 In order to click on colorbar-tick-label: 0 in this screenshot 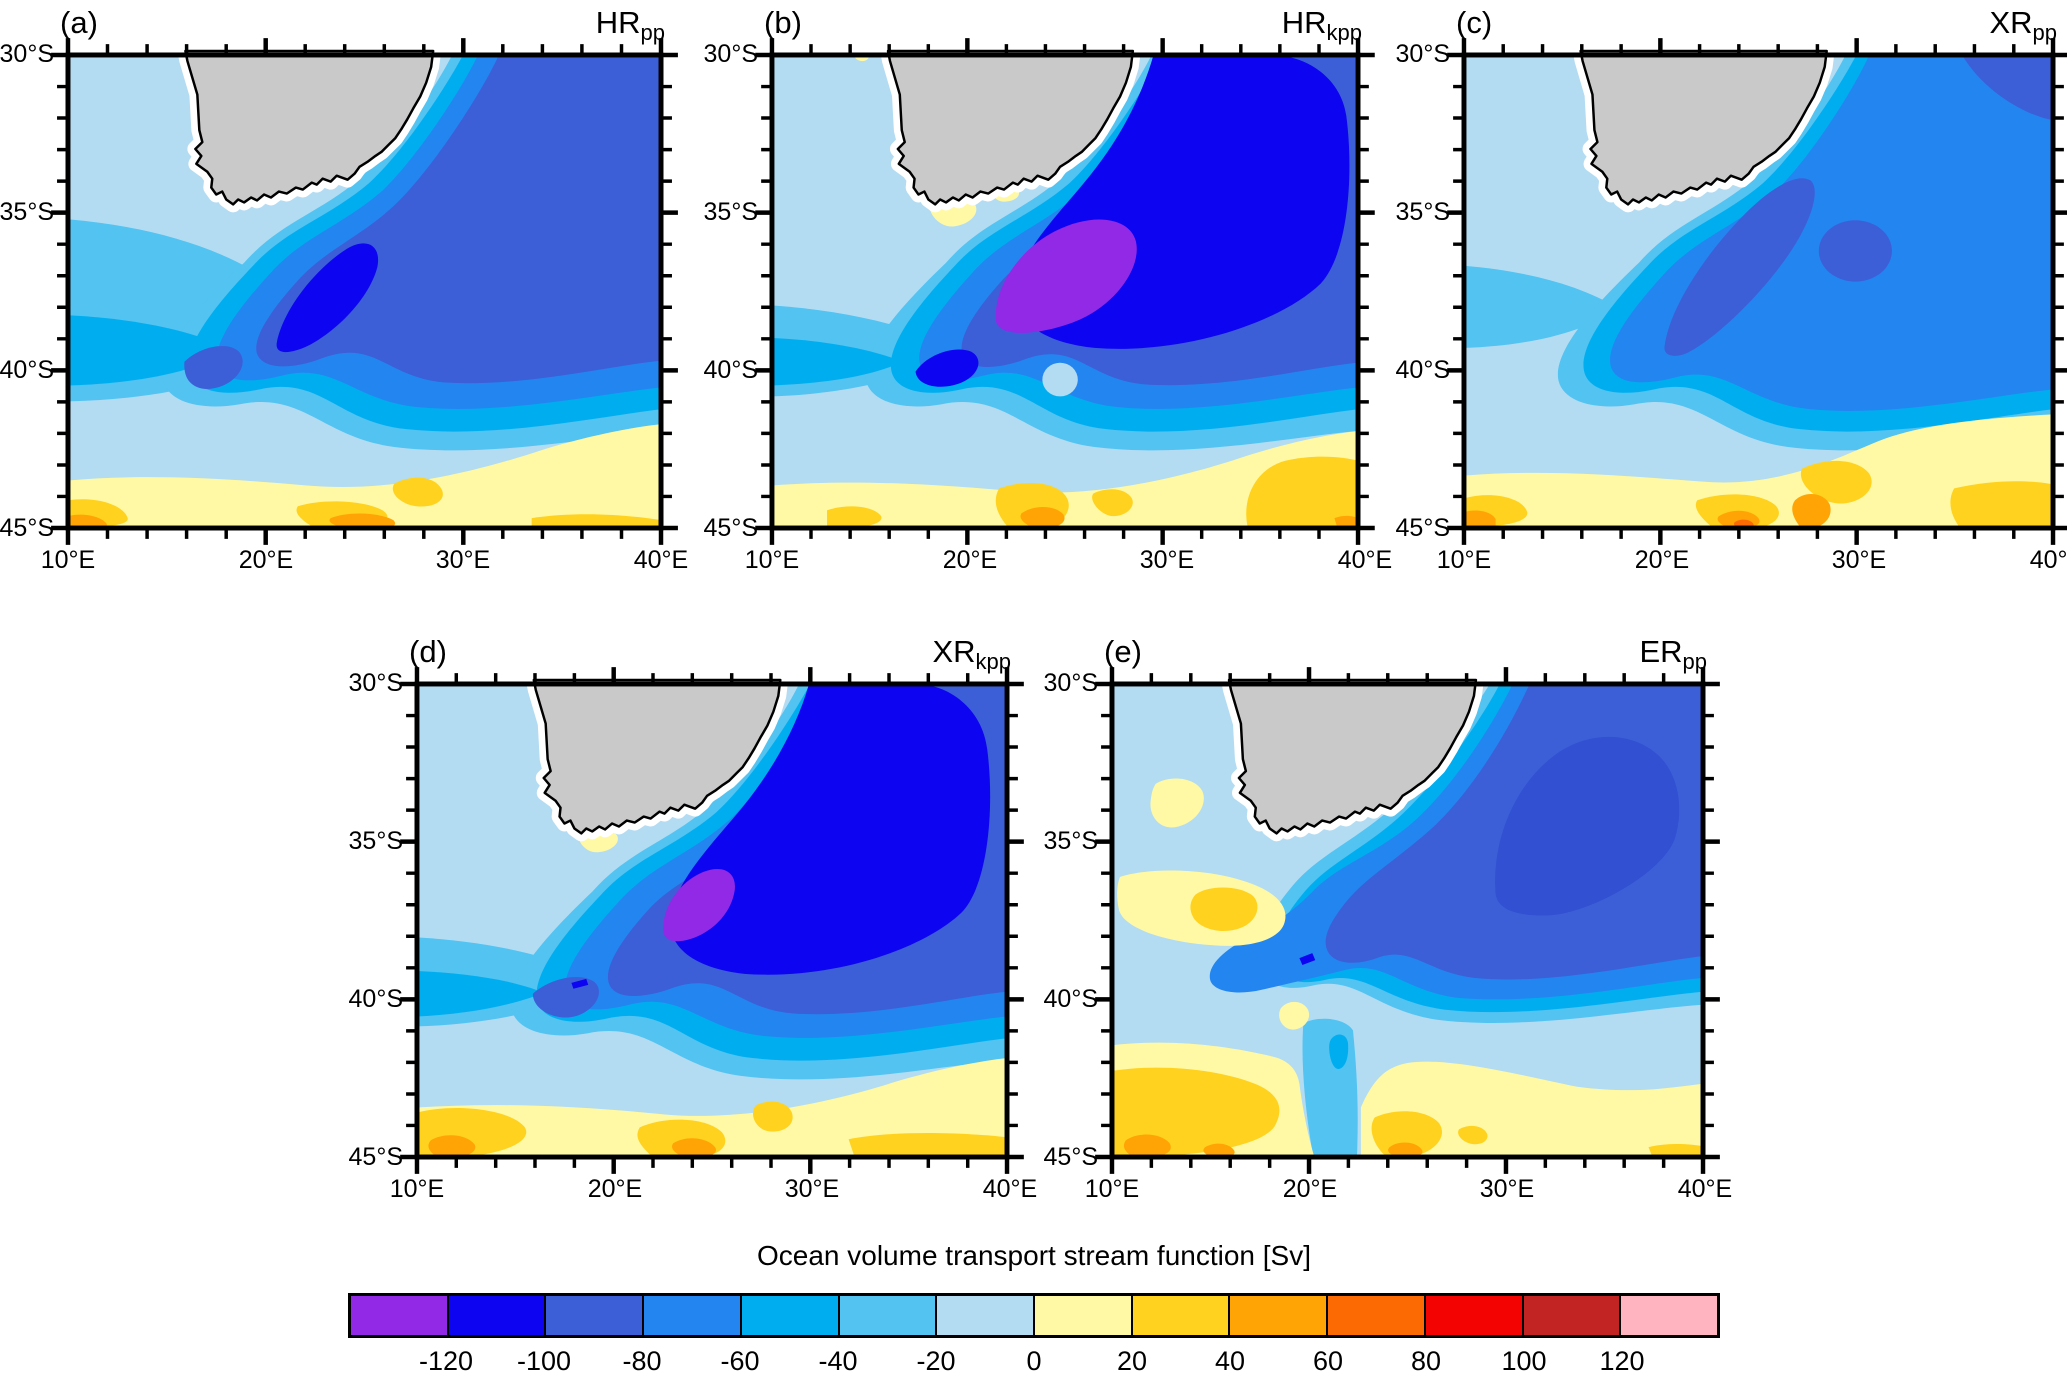, I will do `click(1034, 1361)`.